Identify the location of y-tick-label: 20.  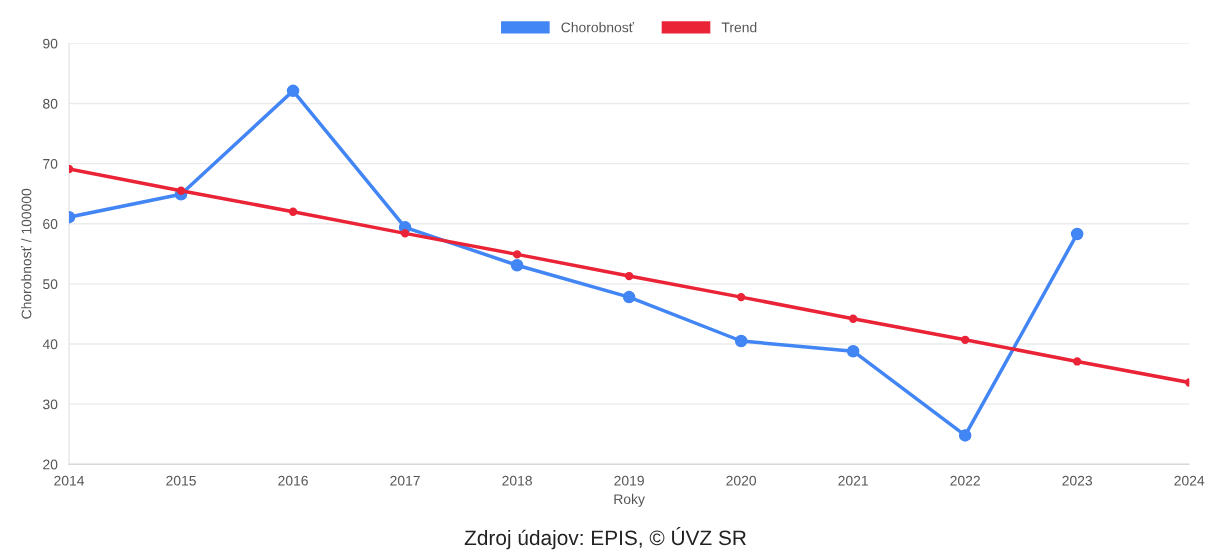
(50, 464).